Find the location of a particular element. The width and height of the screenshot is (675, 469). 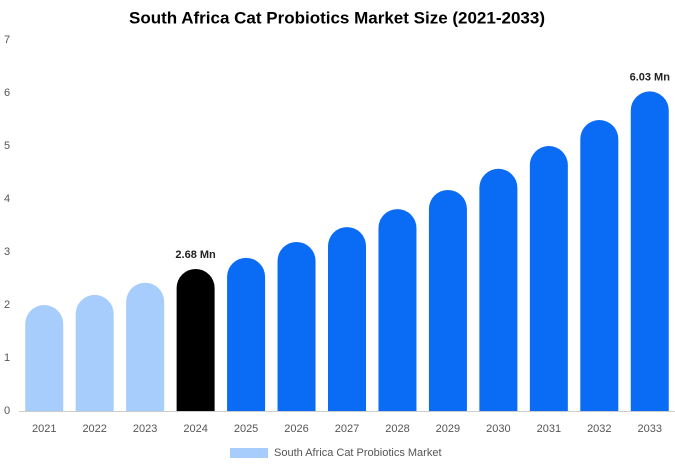

data-label: 2.68 Mn is located at coordinates (195, 255).